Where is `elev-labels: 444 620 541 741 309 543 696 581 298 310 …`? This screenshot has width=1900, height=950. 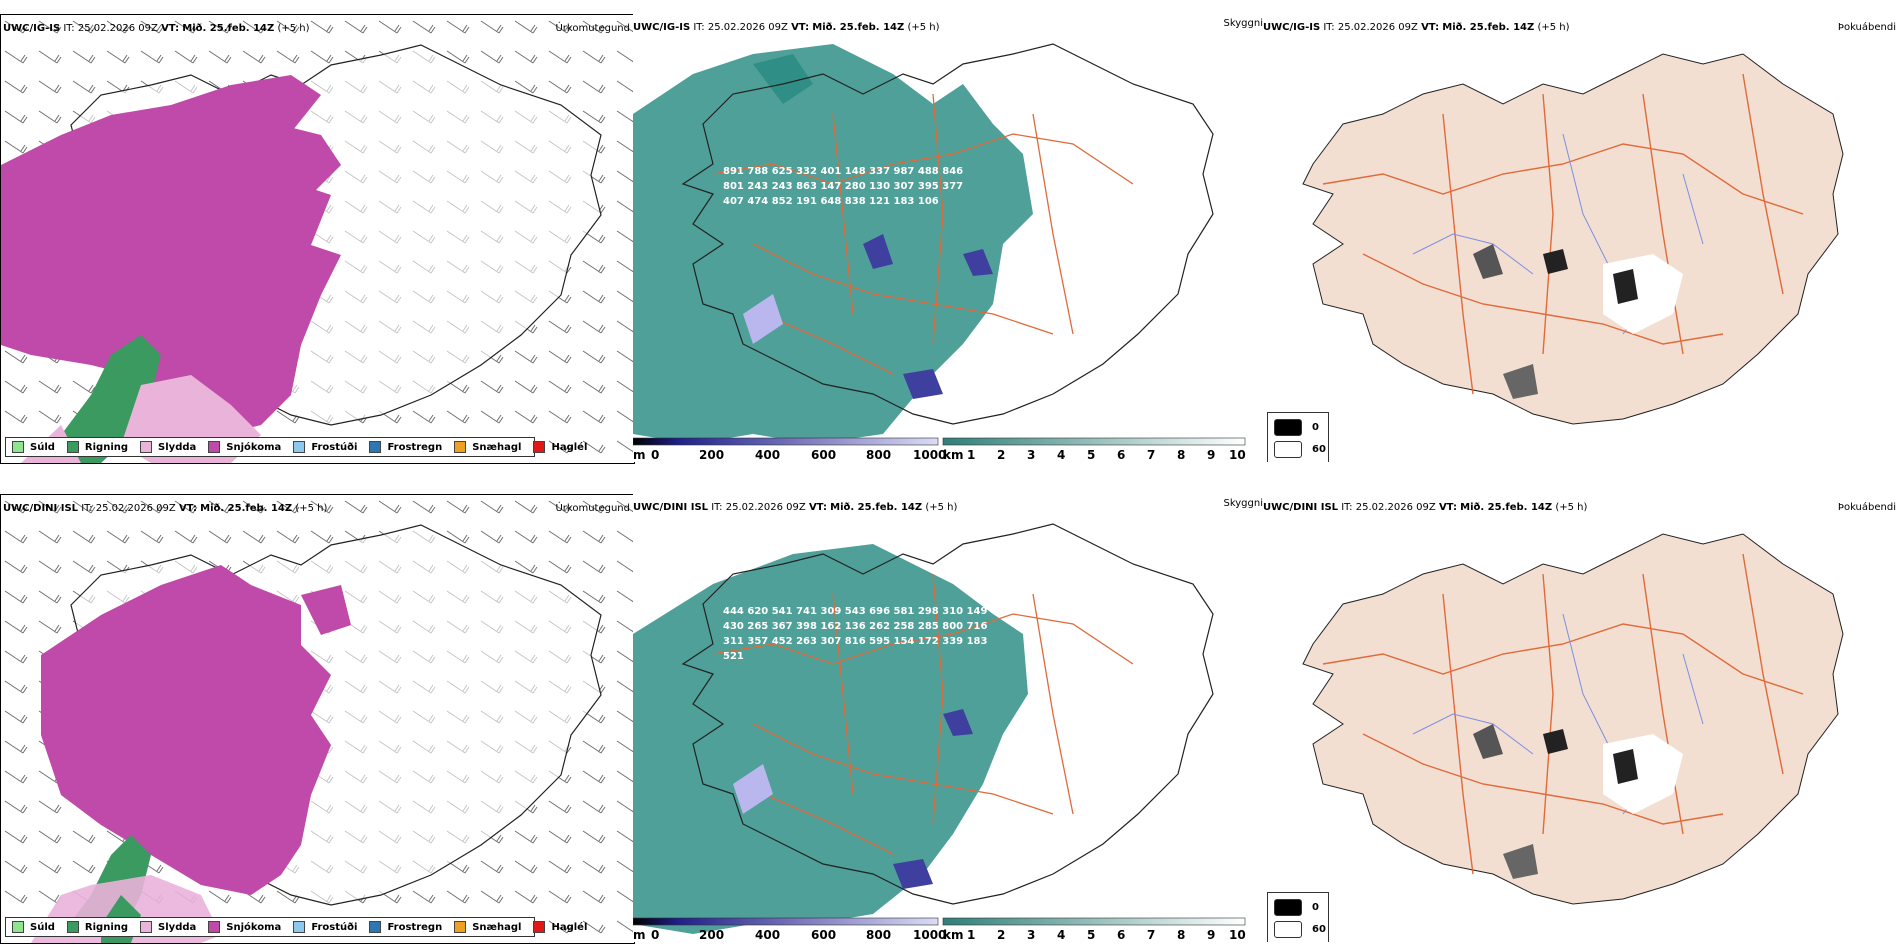 elev-labels: 444 620 541 741 309 543 696 581 298 310 … is located at coordinates (855, 634).